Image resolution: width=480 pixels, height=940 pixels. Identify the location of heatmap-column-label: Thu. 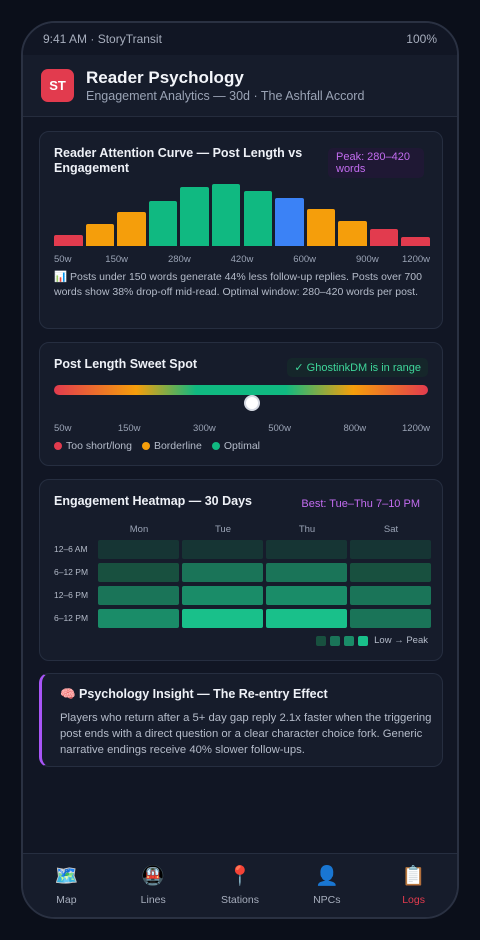
(307, 529).